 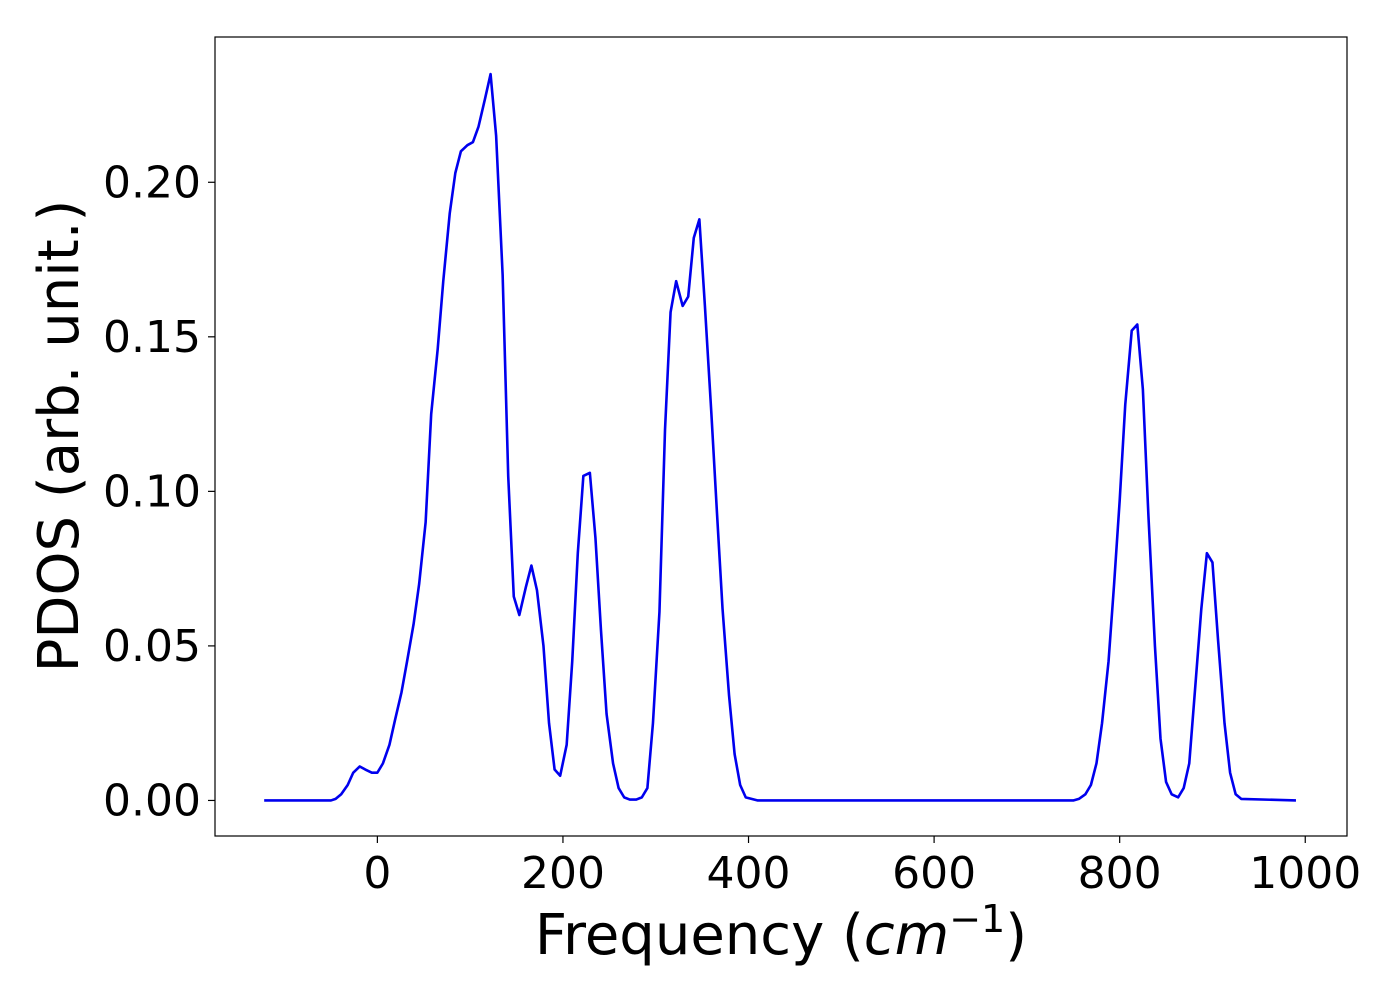 What do you see at coordinates (59, 436) in the screenshot?
I see `y-axis-label: PDOS (arb. unit.)` at bounding box center [59, 436].